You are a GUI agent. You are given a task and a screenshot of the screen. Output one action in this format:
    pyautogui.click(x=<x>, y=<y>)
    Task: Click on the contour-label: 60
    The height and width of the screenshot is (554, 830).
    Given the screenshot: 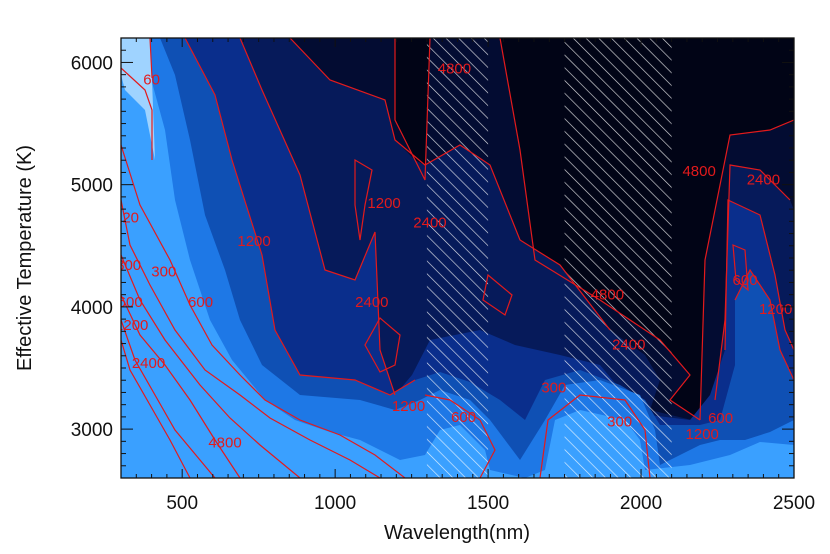 What is the action you would take?
    pyautogui.click(x=151, y=79)
    